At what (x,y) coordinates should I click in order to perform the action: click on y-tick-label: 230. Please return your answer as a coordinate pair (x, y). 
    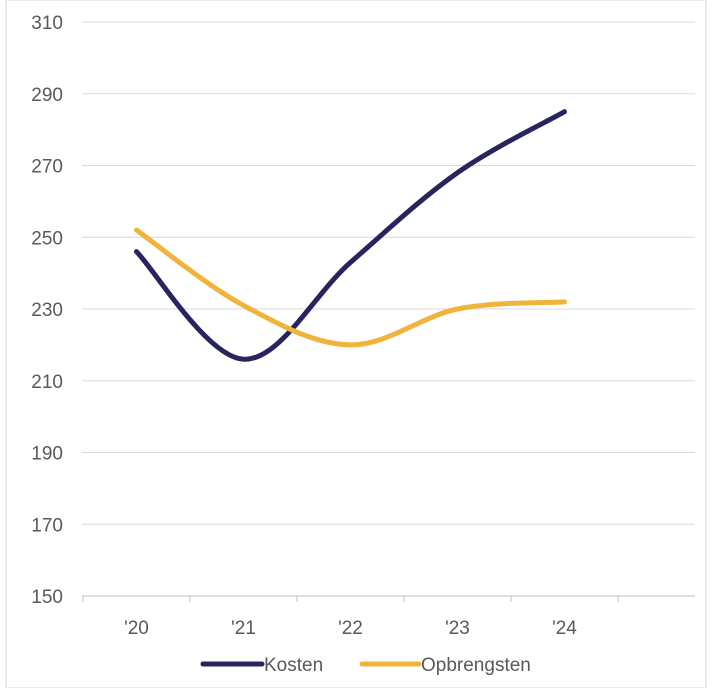
    Looking at the image, I should click on (47, 310).